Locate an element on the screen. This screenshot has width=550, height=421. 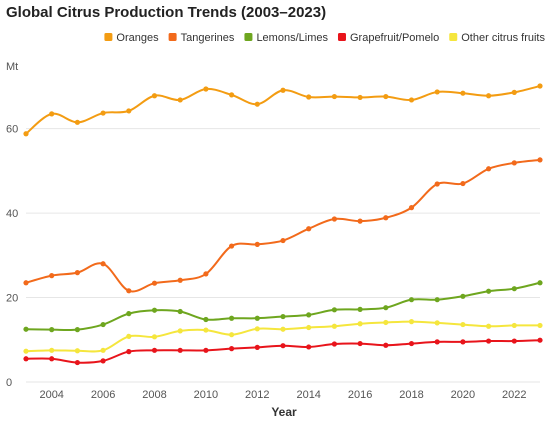
data-point-tangerines-2013 is located at coordinates (283, 240).